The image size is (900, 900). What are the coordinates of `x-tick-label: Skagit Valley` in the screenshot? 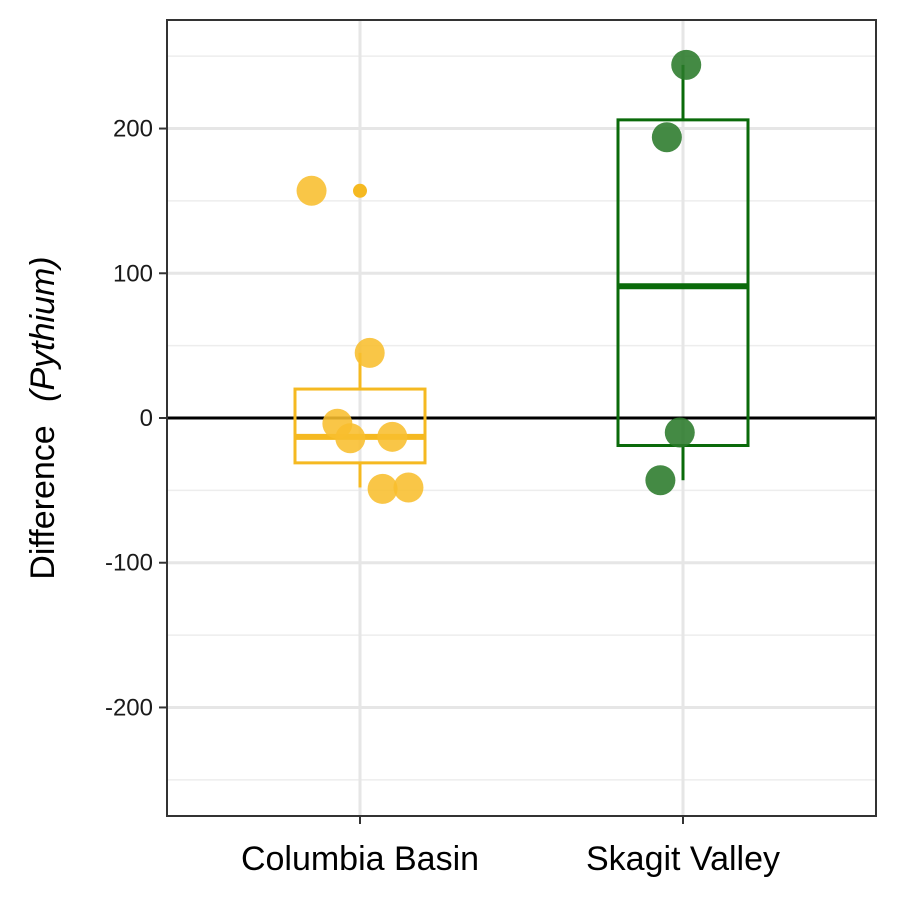 It's located at (683, 859).